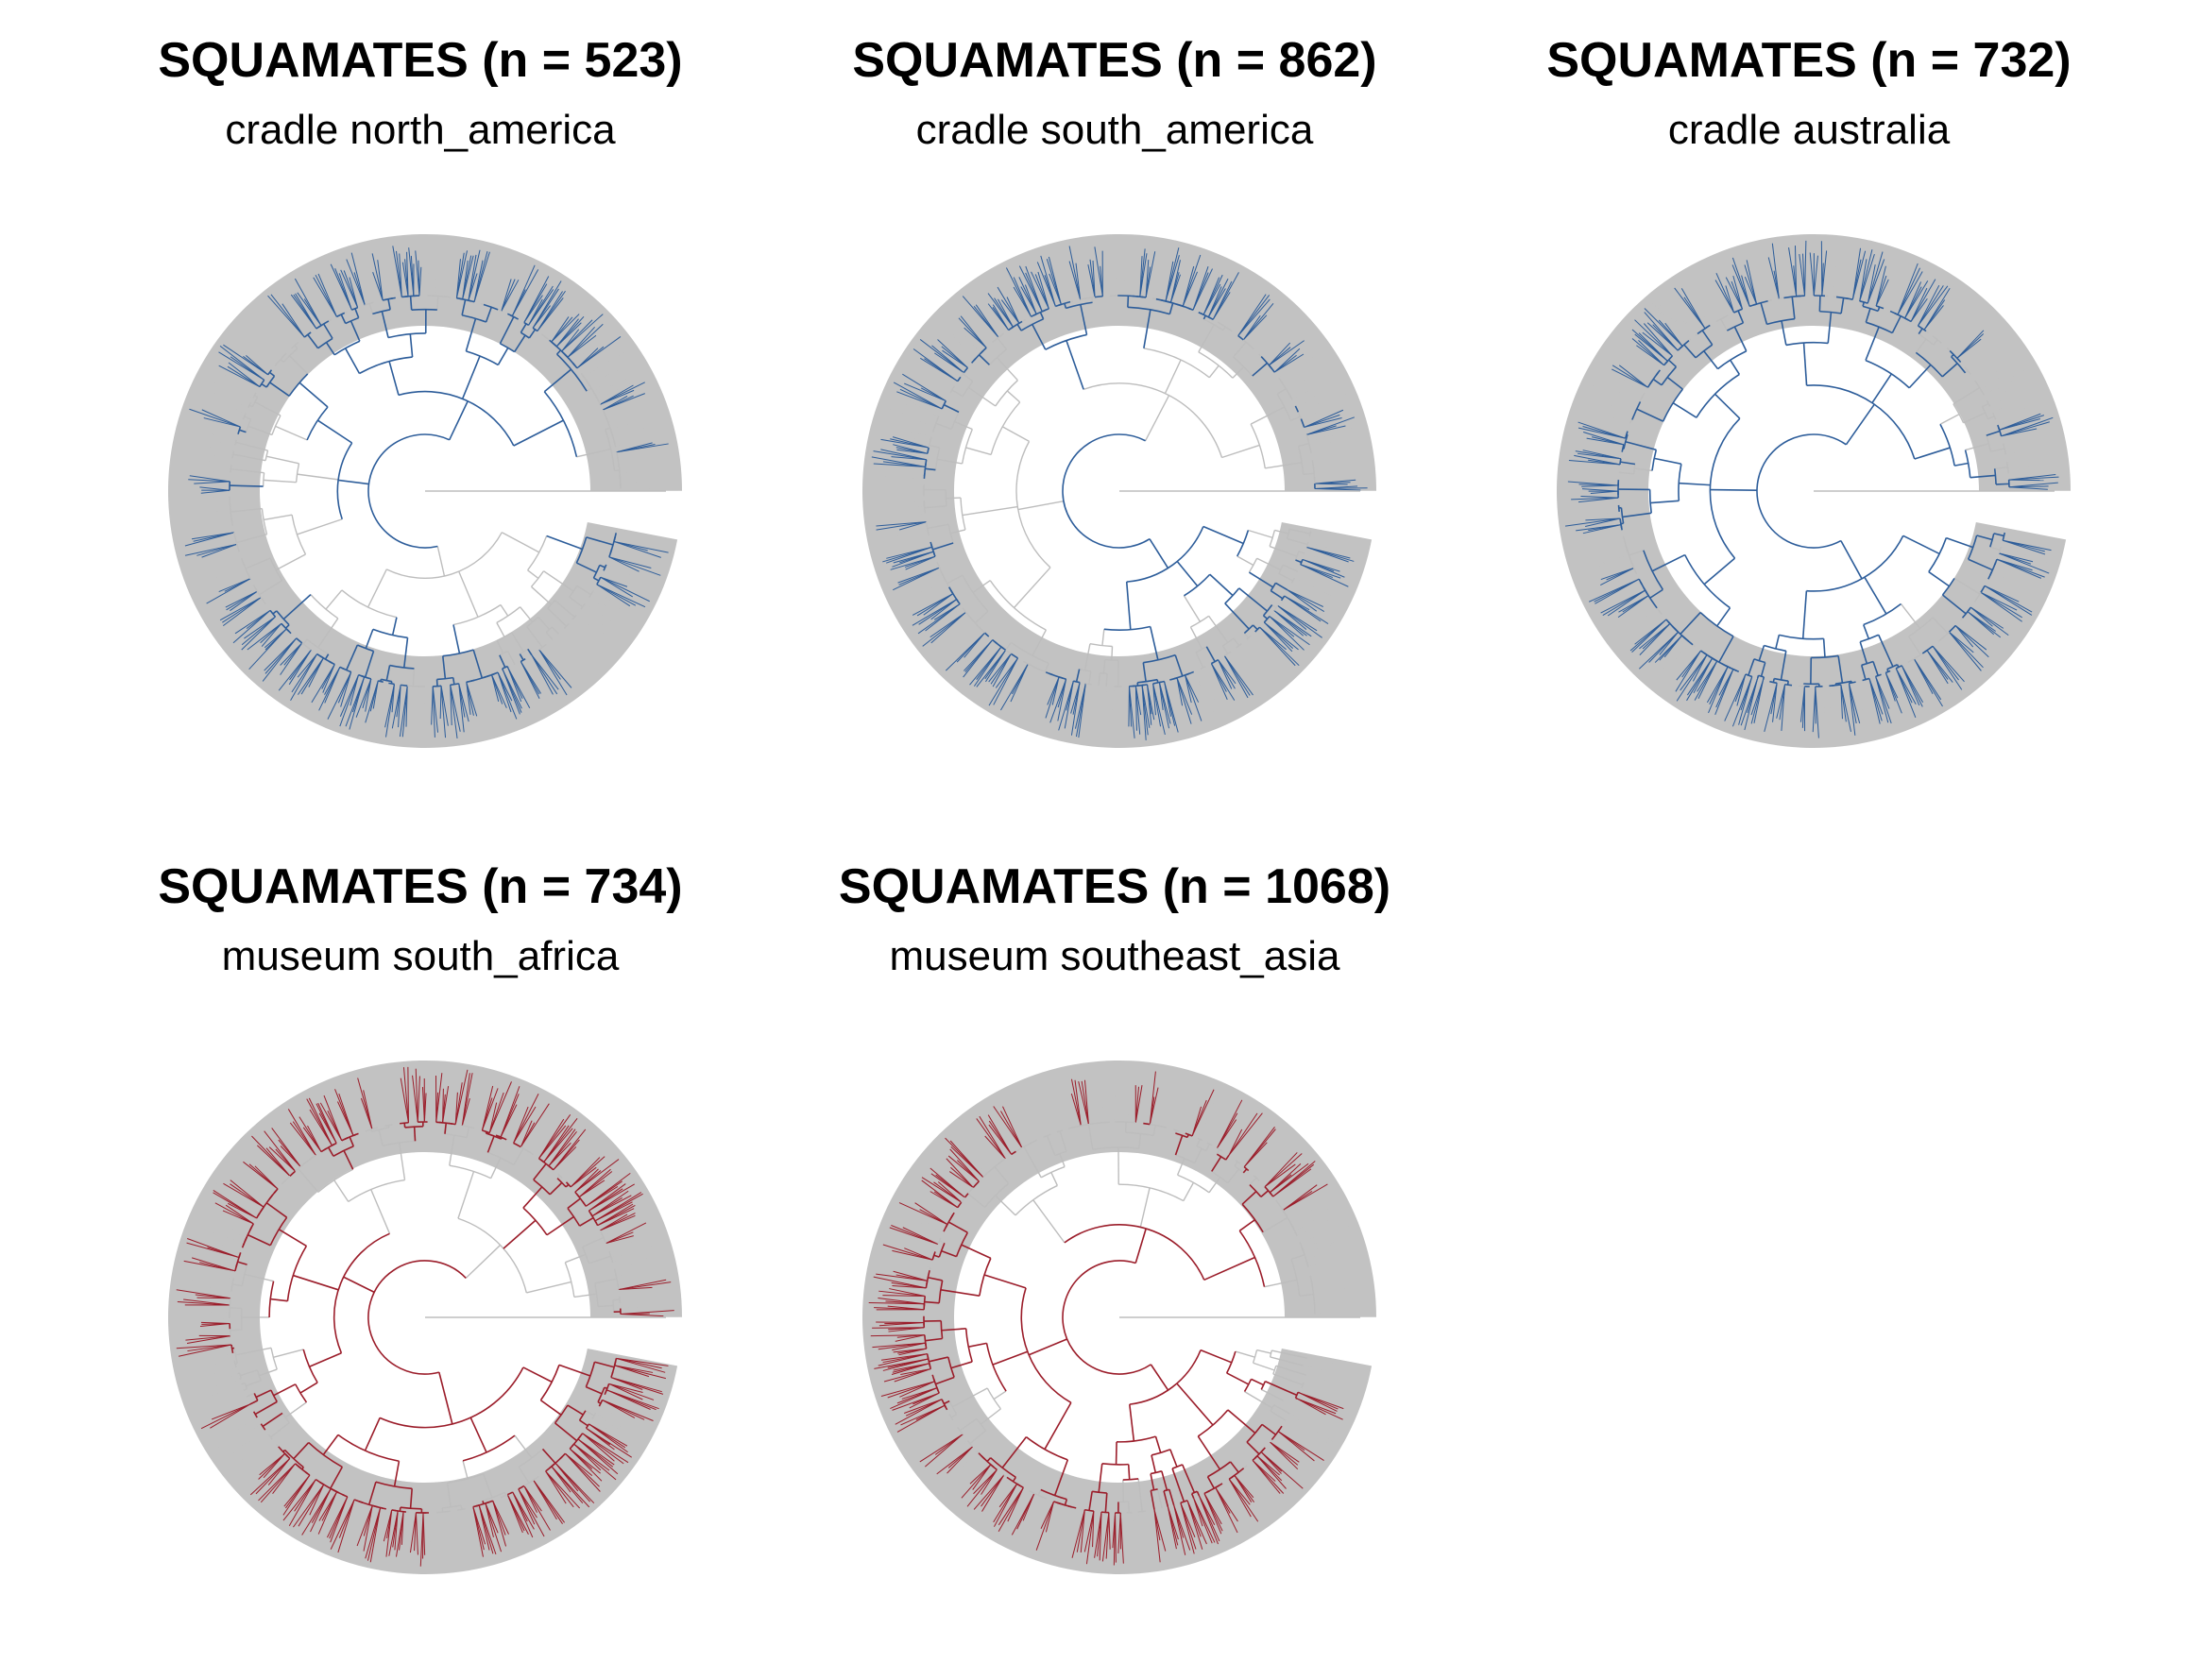 The image size is (2200, 1680). What do you see at coordinates (1114, 130) in the screenshot?
I see `panel-subtitle: cradle south_america` at bounding box center [1114, 130].